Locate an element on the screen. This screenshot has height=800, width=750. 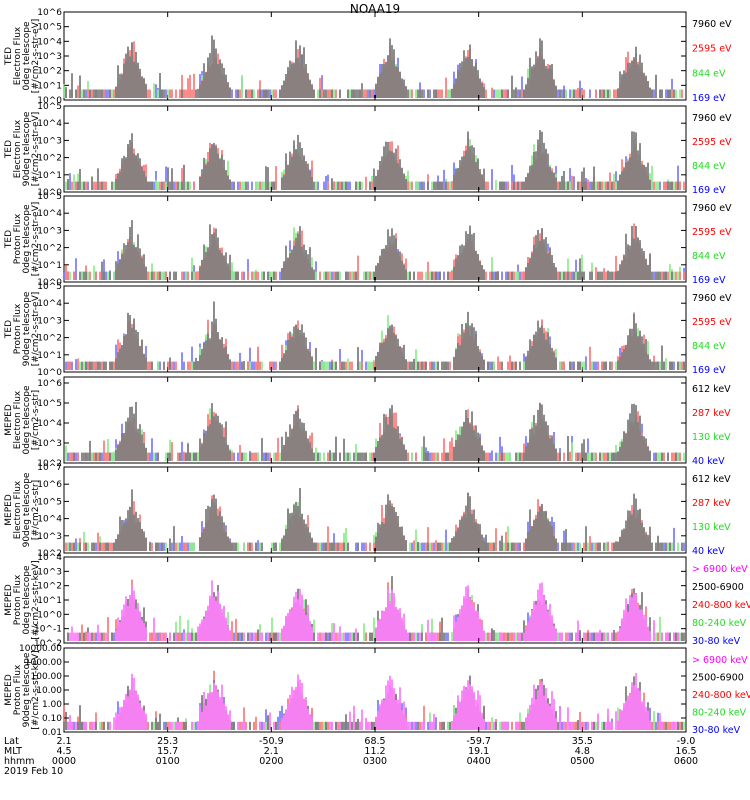
y-tick-label: 10000.00 is located at coordinates (40, 649).